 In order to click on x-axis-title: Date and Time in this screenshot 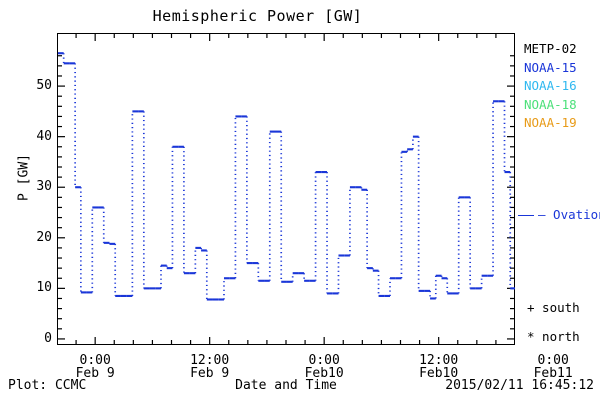, I will do `click(286, 385)`.